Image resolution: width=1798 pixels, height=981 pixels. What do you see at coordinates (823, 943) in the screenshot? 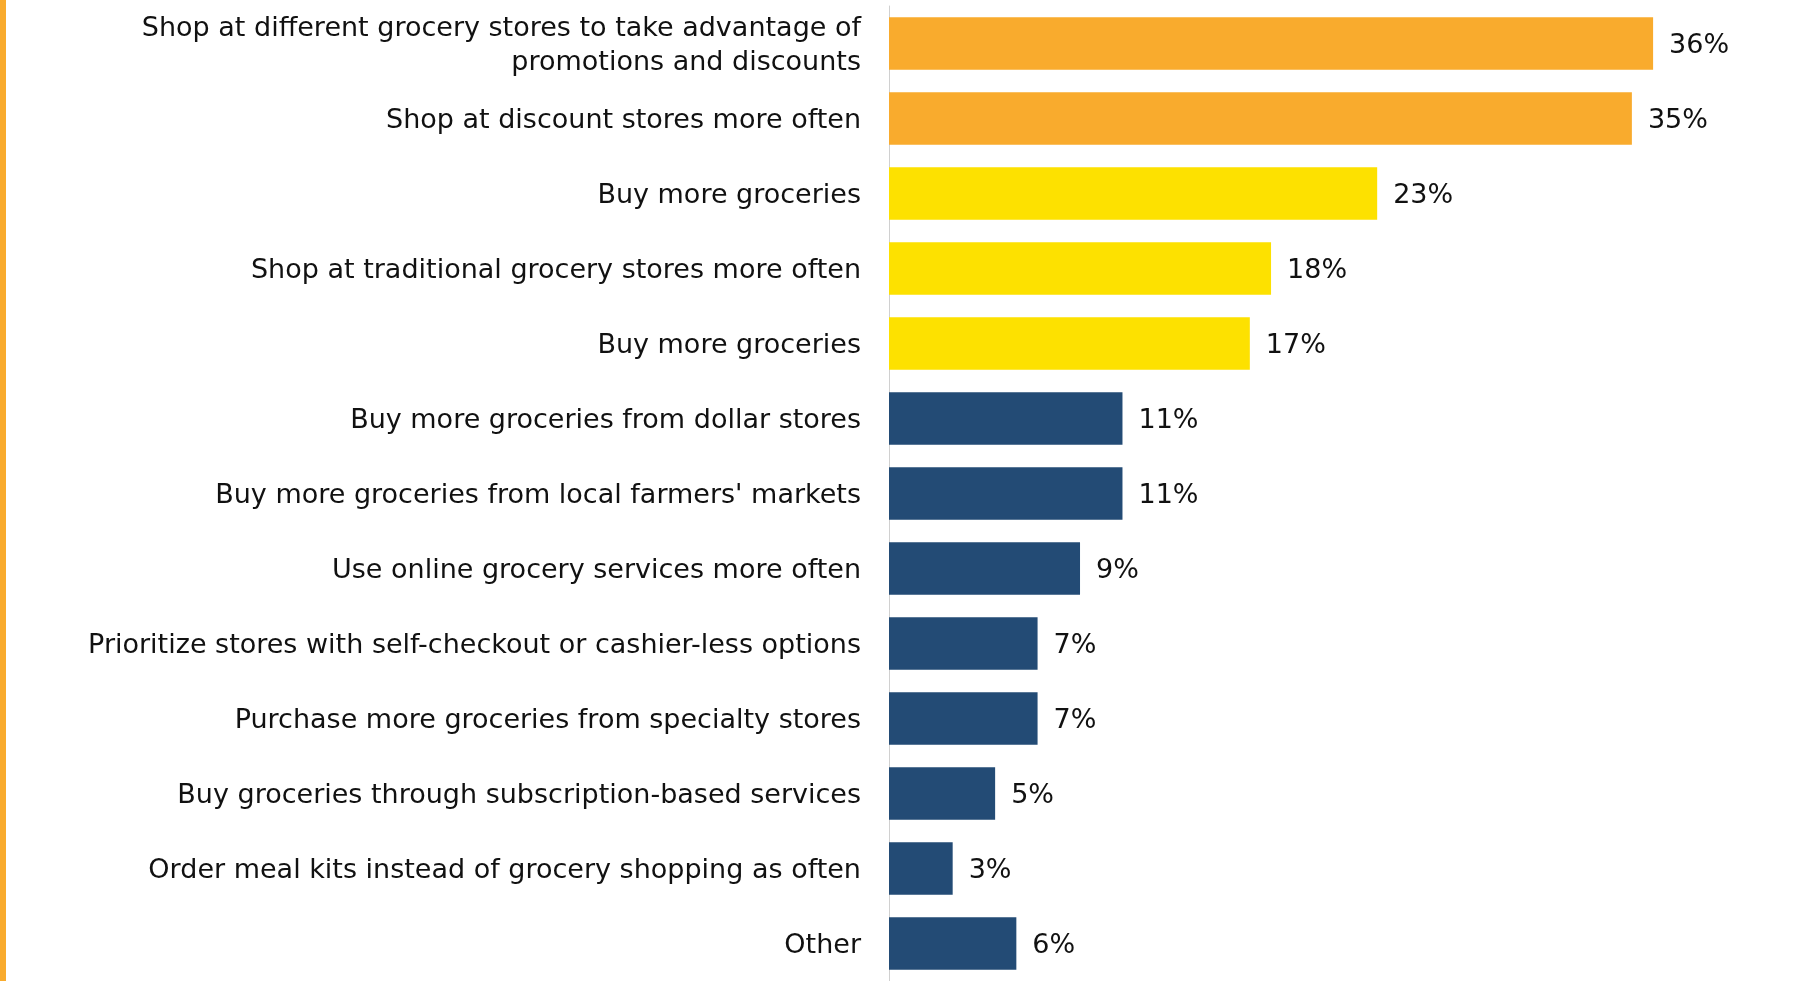
I see `y-tick-label: Other` at bounding box center [823, 943].